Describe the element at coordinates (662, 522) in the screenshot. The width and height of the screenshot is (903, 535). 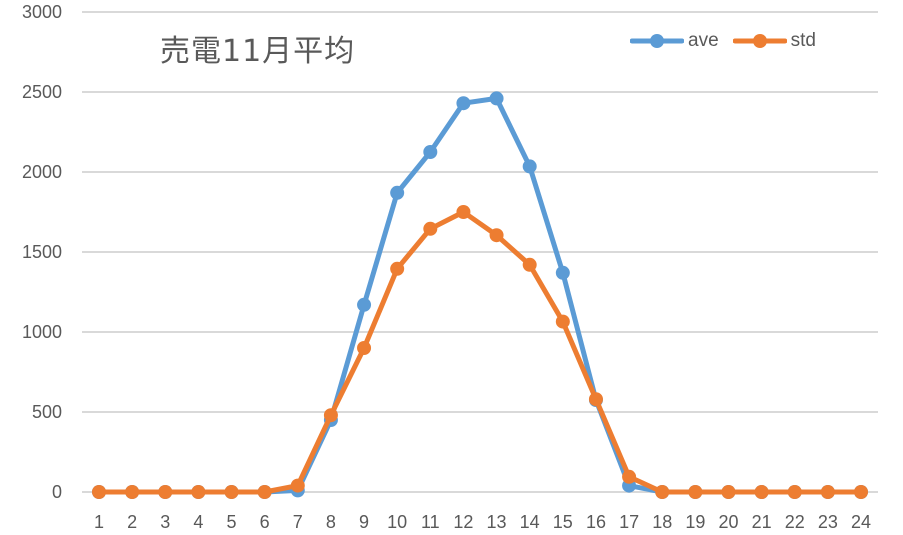
I see `x-tick-label: 18` at that location.